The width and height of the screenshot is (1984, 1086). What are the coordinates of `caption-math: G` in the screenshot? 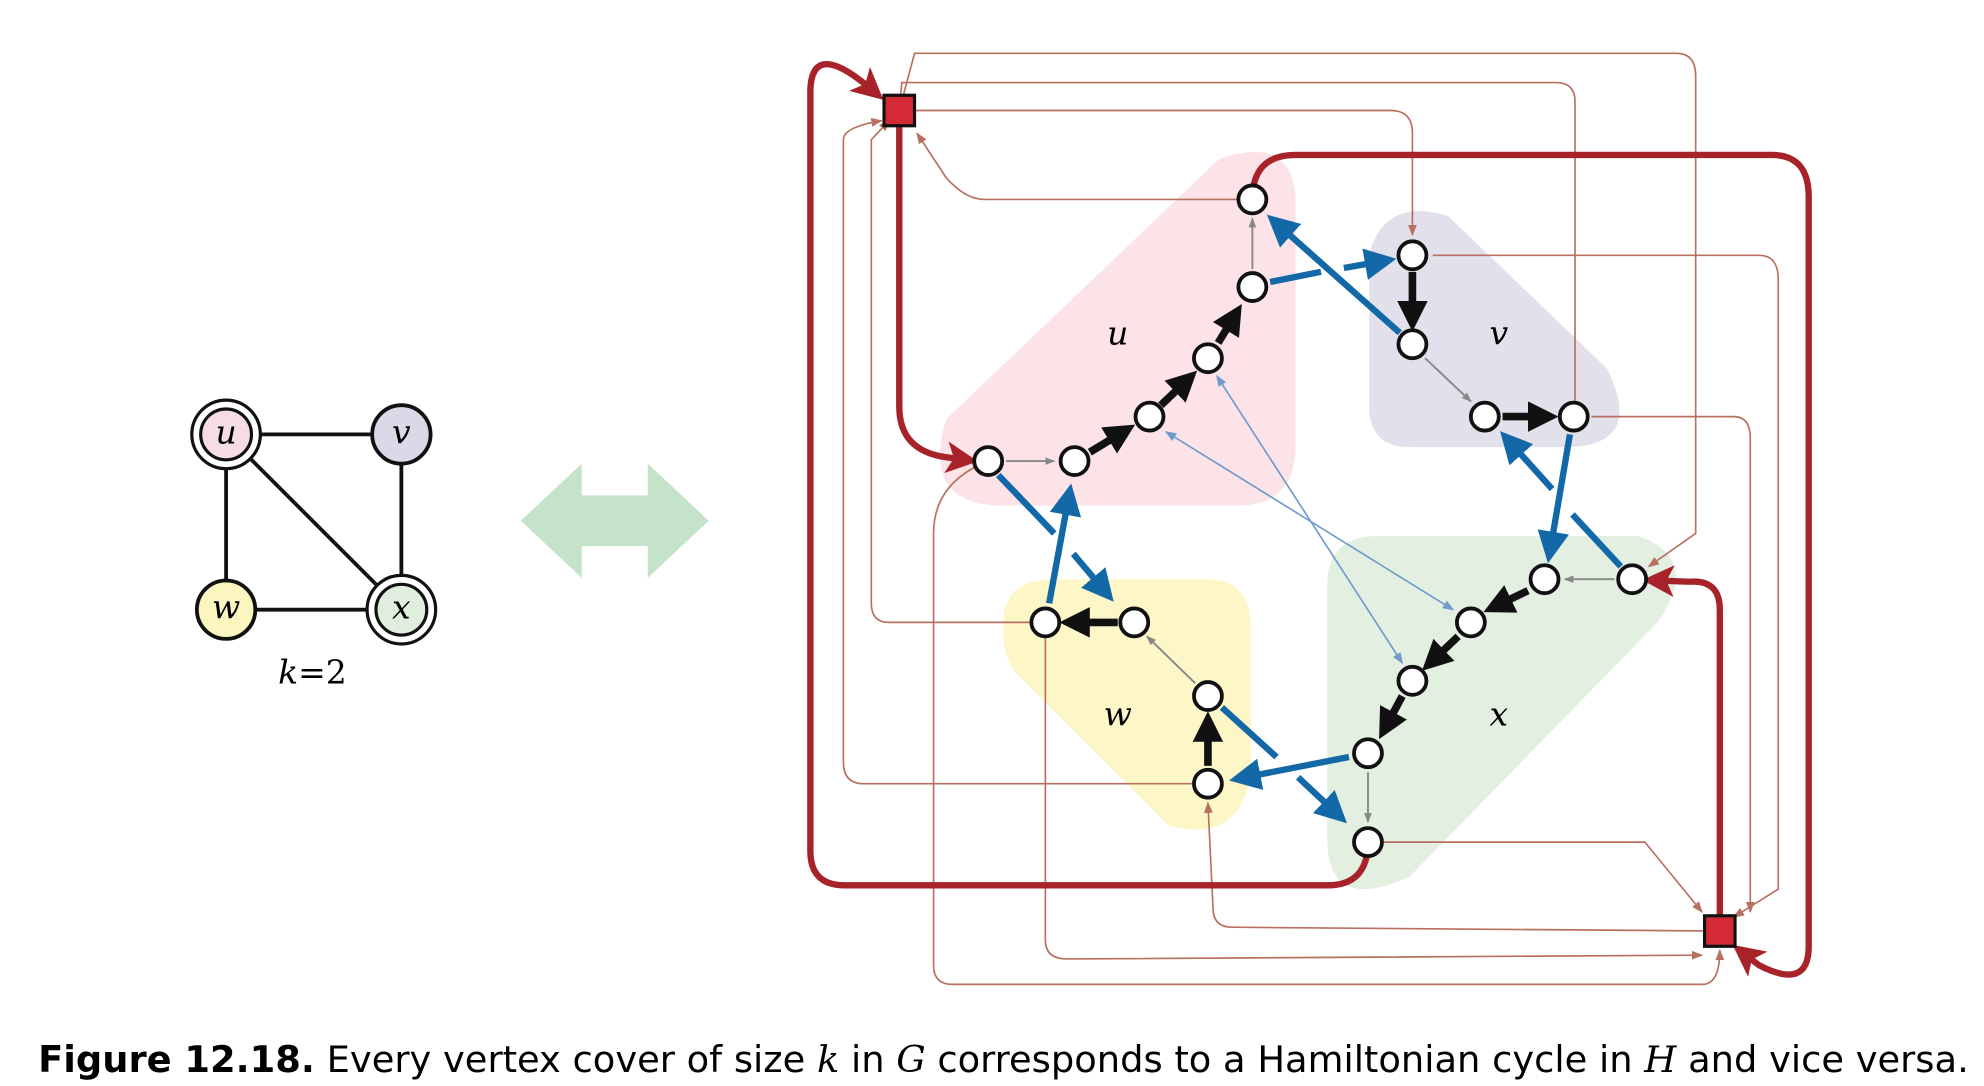 It's located at (910, 1059).